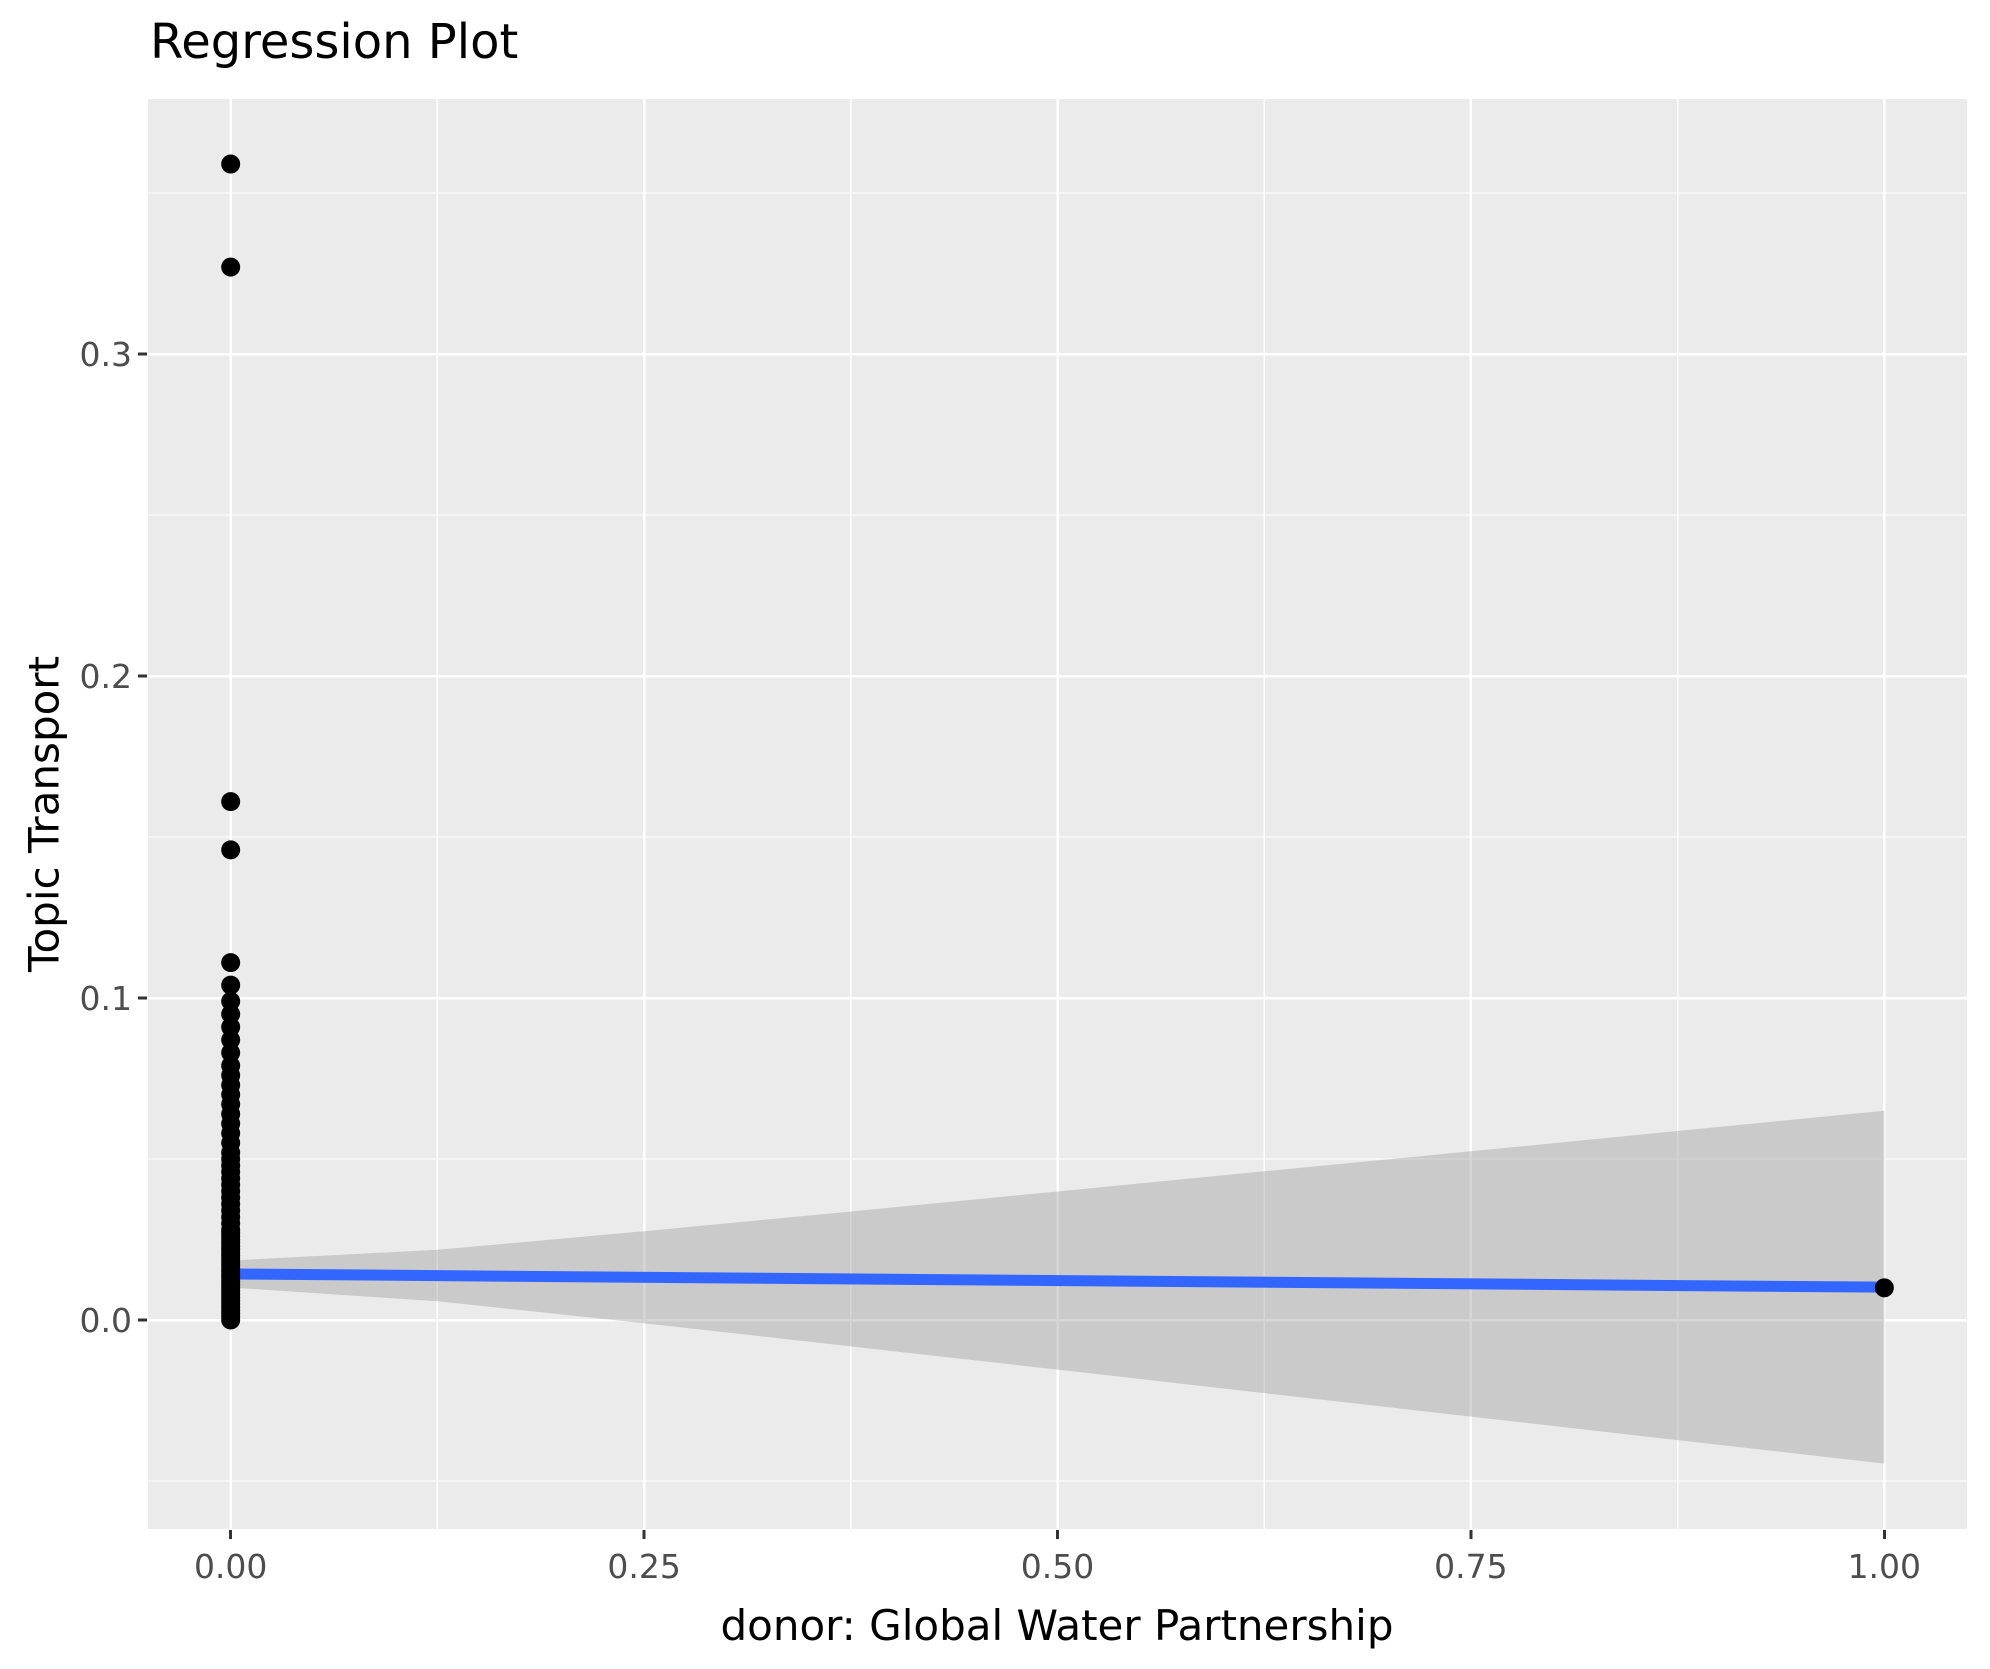 The width and height of the screenshot is (1990, 1669). Describe the element at coordinates (106, 1320) in the screenshot. I see `y-tick-label: 0.0` at that location.